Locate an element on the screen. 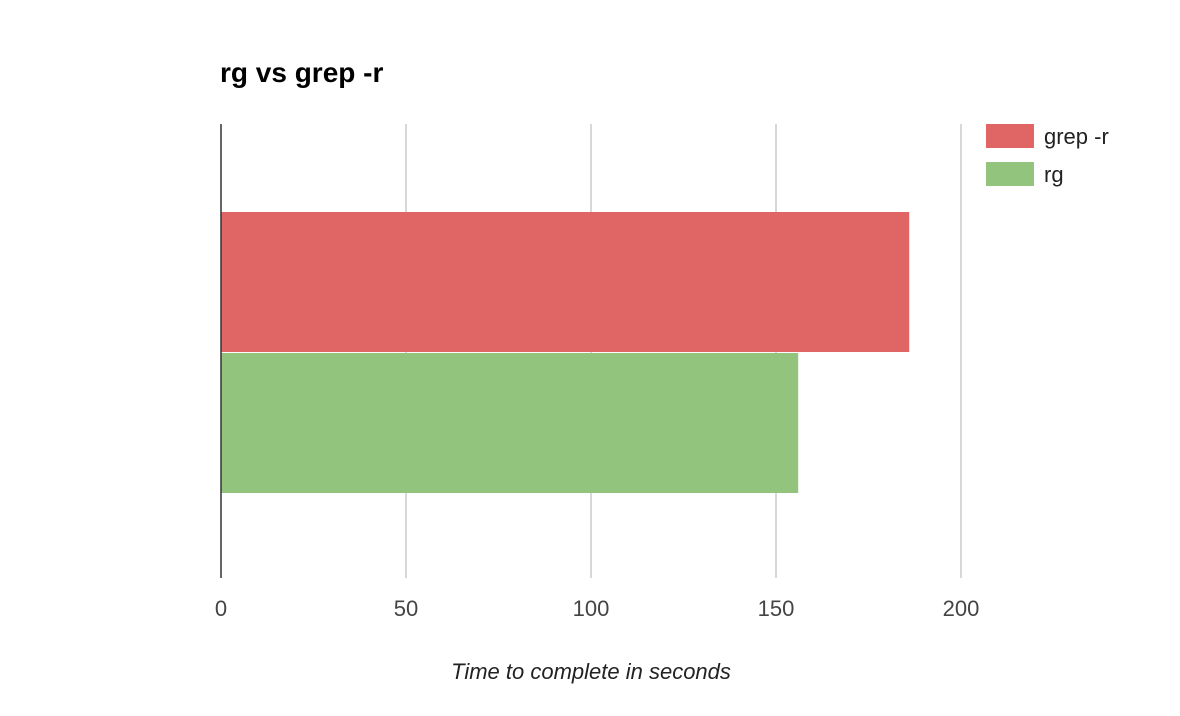  legend-swatch-rg is located at coordinates (1010, 174).